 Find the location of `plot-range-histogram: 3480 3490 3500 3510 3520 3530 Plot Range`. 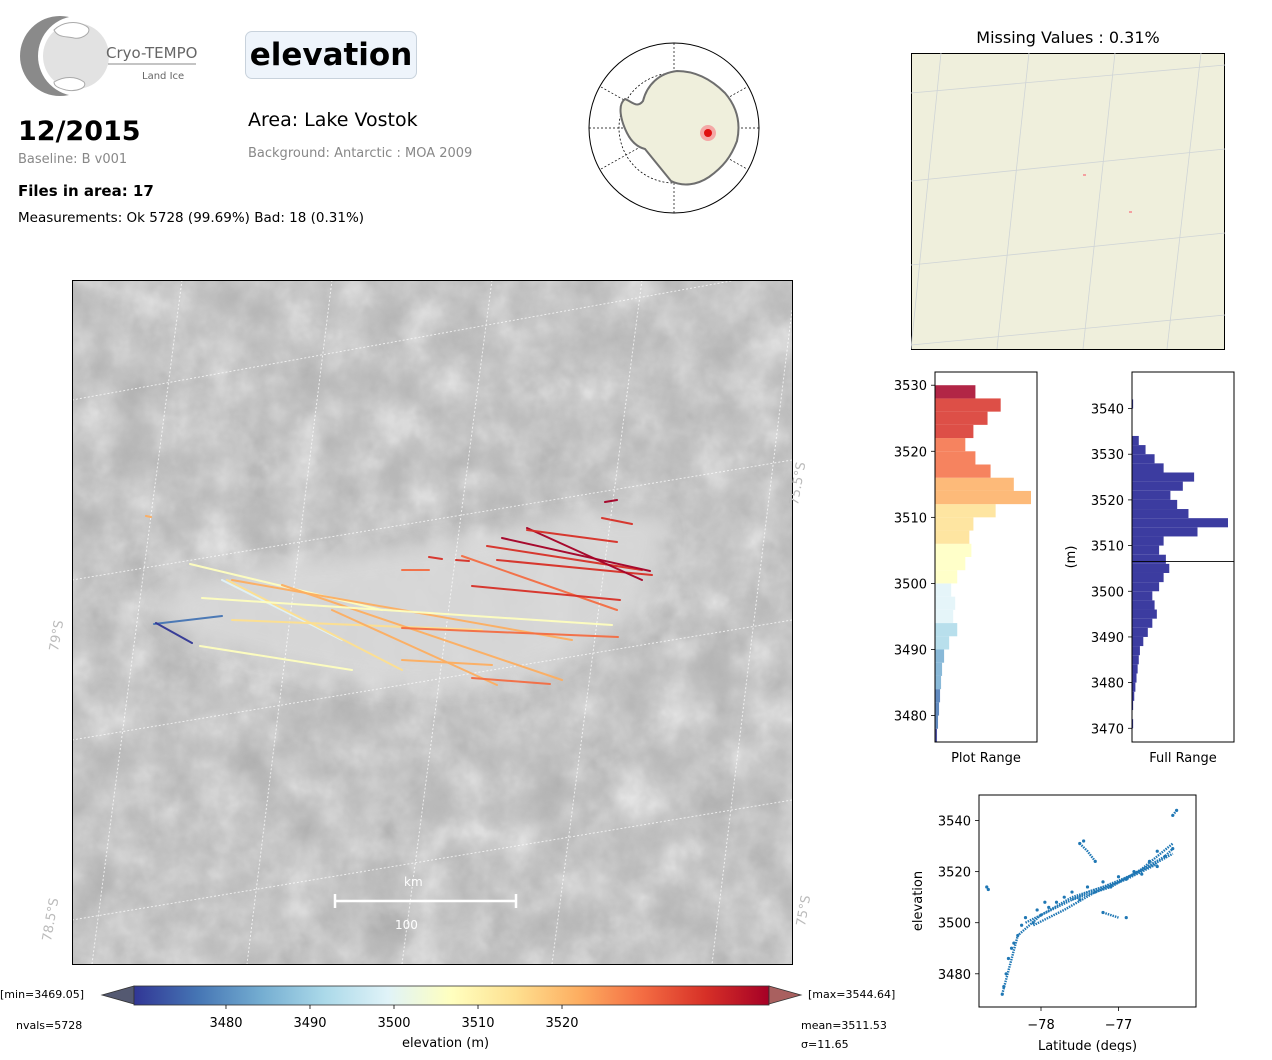

plot-range-histogram: 3480 3490 3500 3510 3520 3530 Plot Range is located at coordinates (966, 568).